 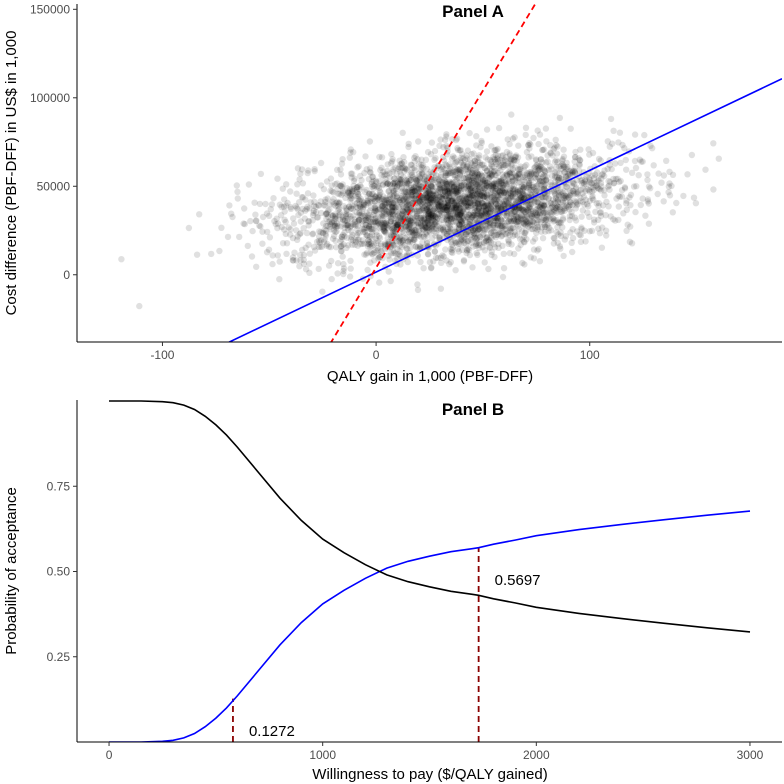 I want to click on panel-b-y-ticks: 0.250.500.75, so click(x=62, y=571).